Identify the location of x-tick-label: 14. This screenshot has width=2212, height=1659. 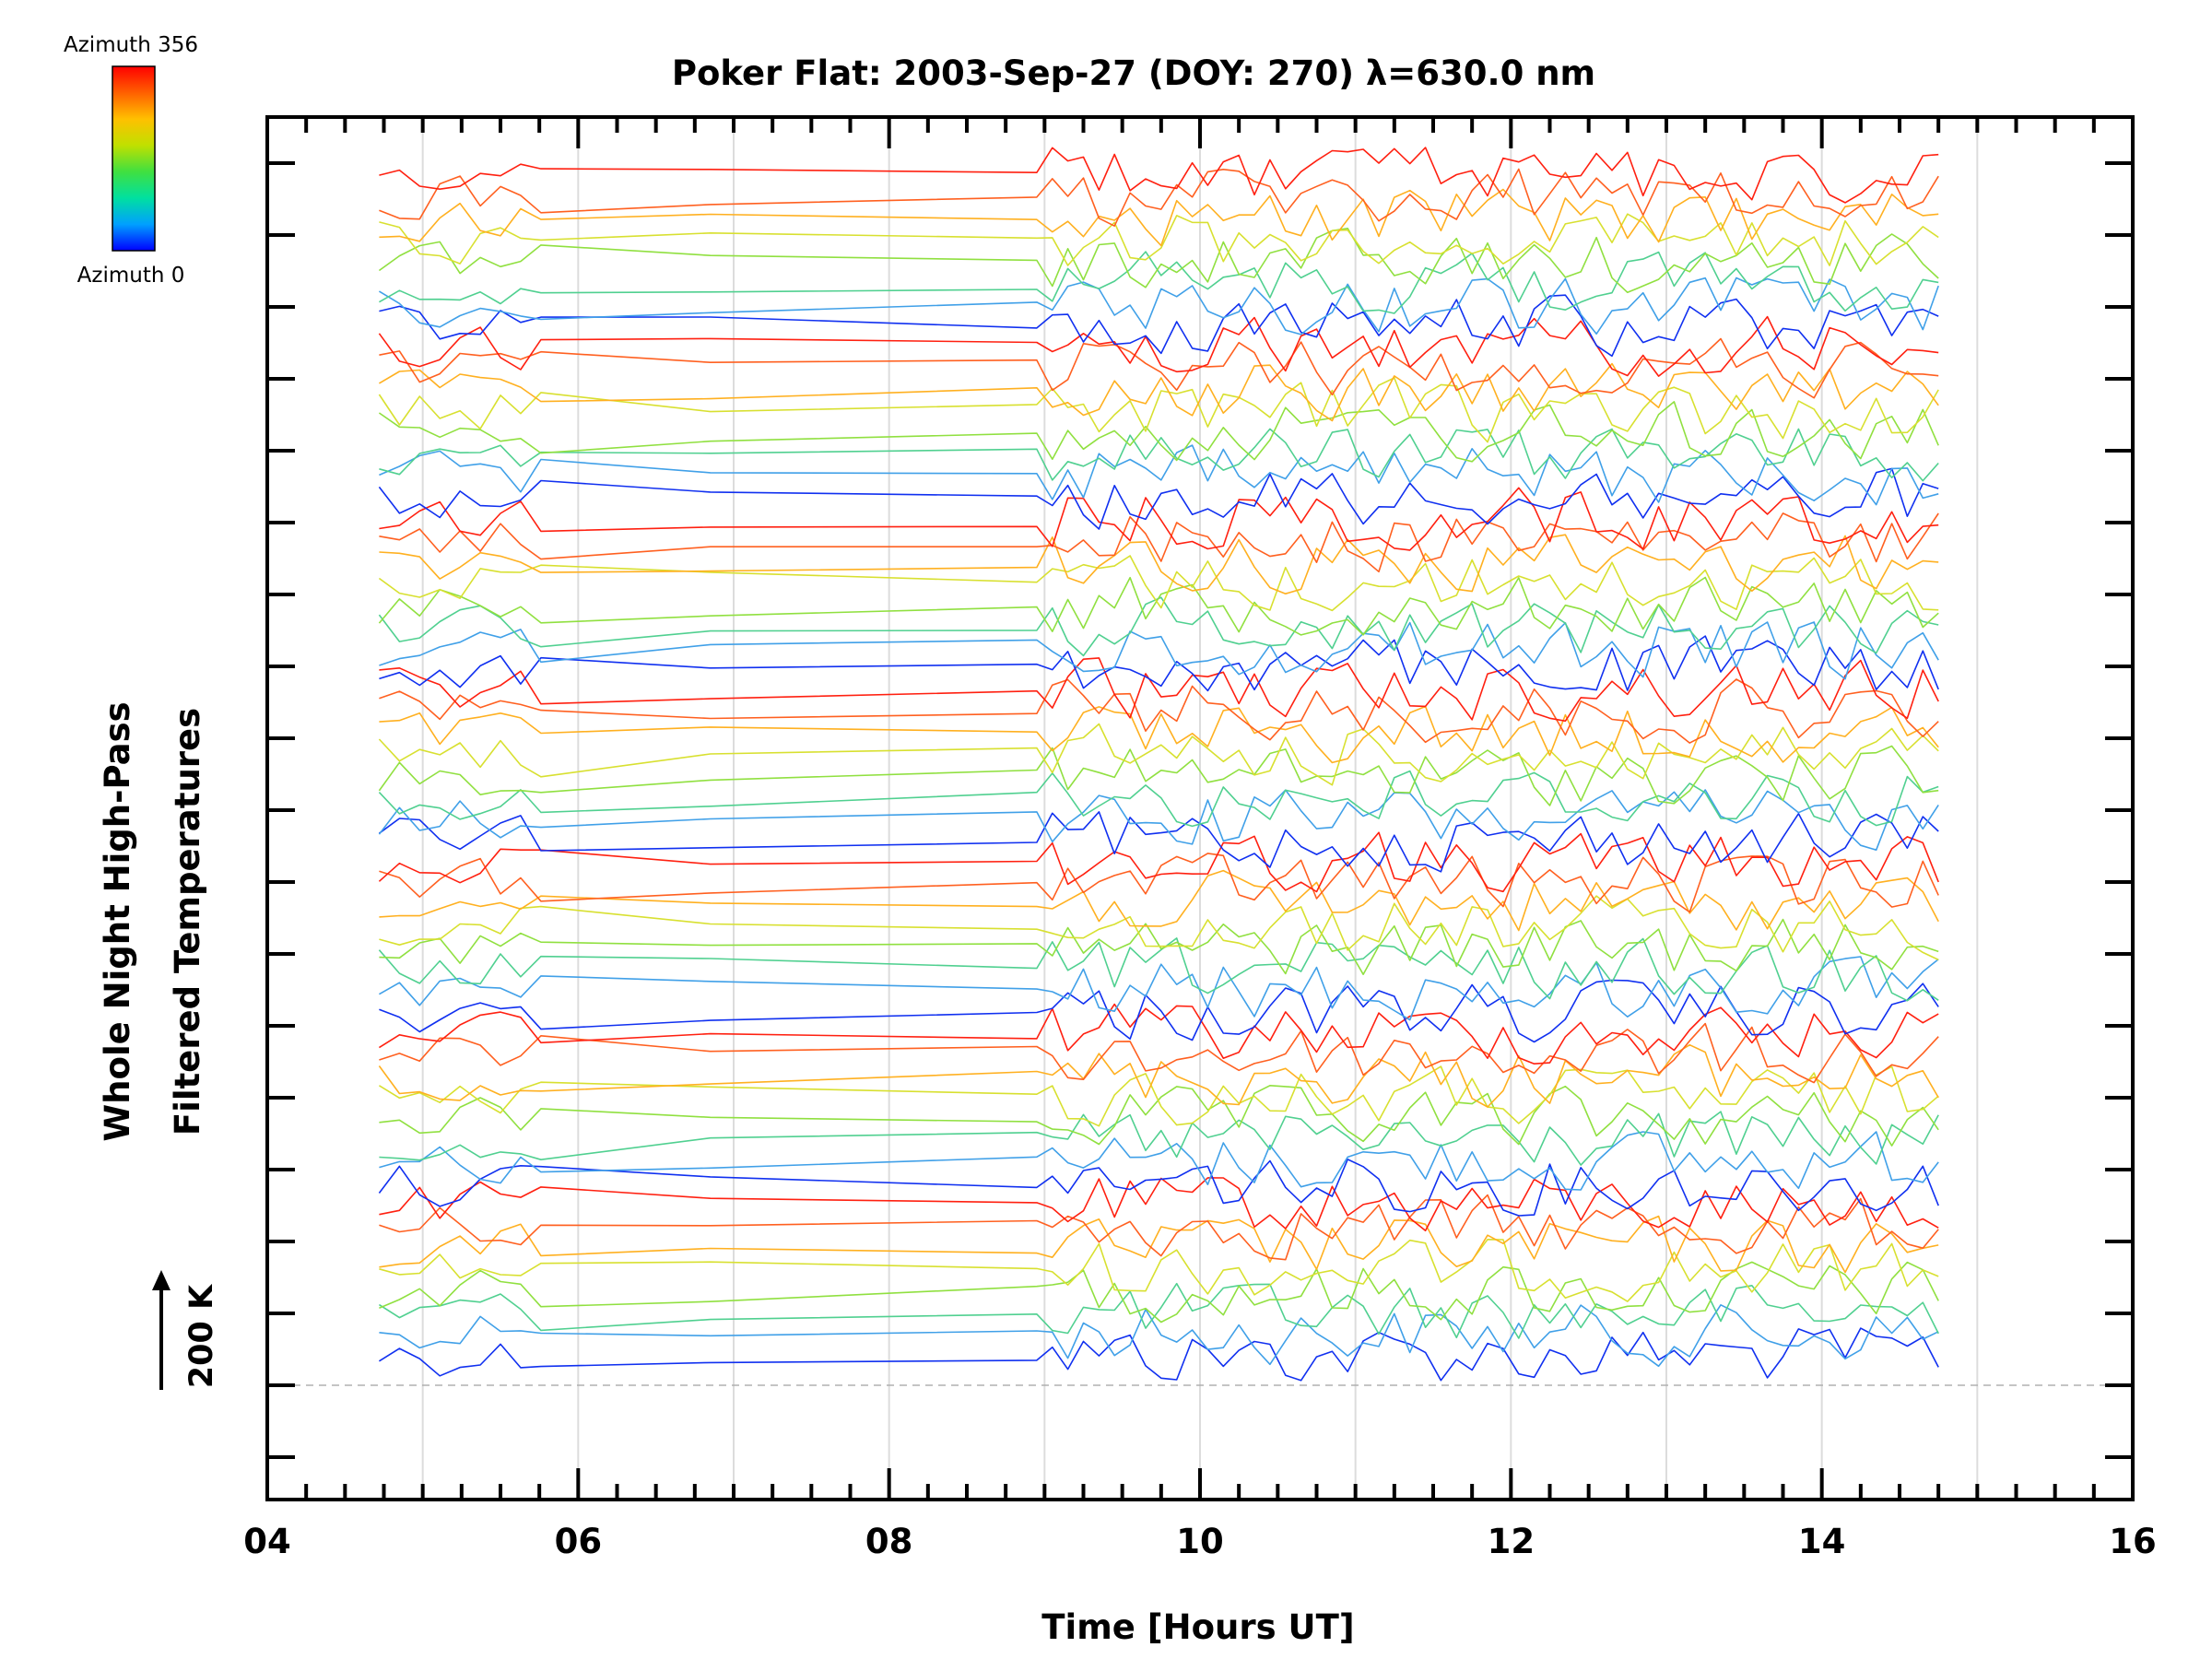
(1822, 1541).